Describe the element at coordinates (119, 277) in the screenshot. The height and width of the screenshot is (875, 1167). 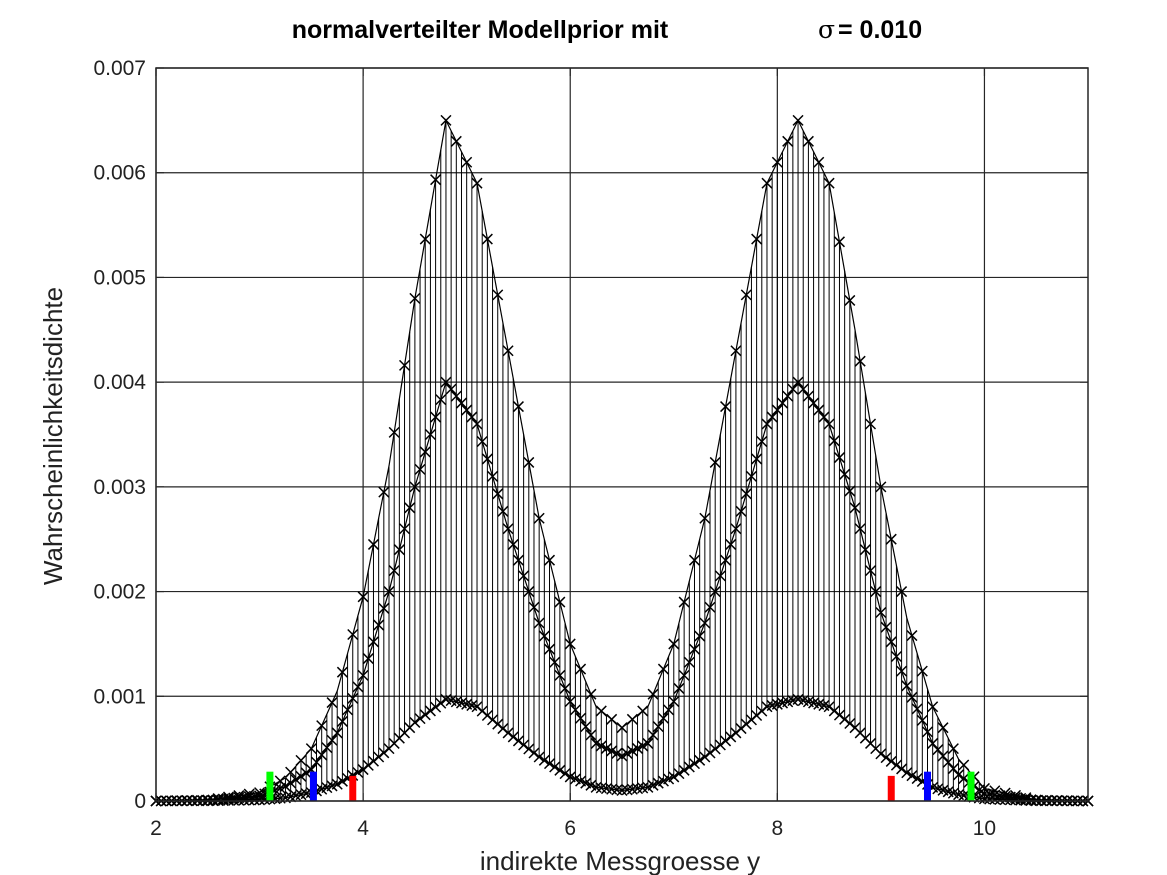
I see `y-tick-label: 0.005` at that location.